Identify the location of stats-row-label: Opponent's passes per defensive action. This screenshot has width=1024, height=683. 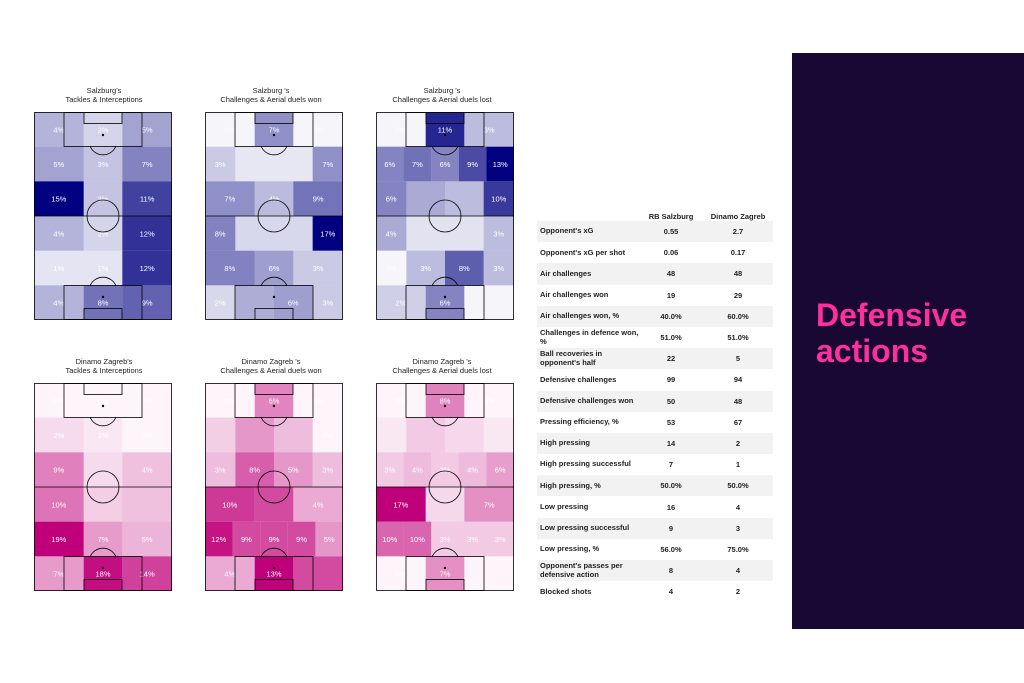
(581, 570).